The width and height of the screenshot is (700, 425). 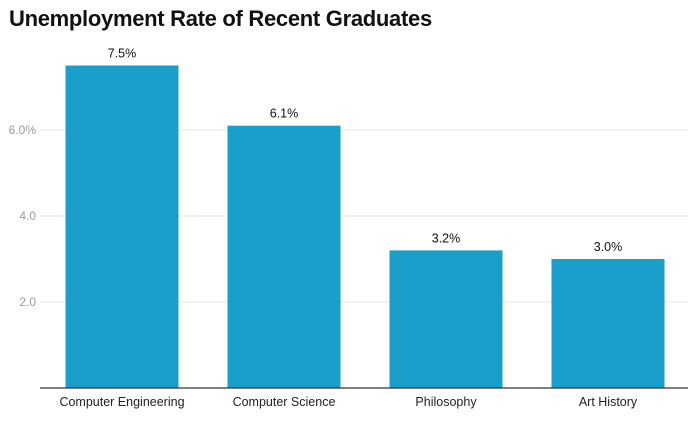 What do you see at coordinates (27, 216) in the screenshot?
I see `y-tick-label: 4.0` at bounding box center [27, 216].